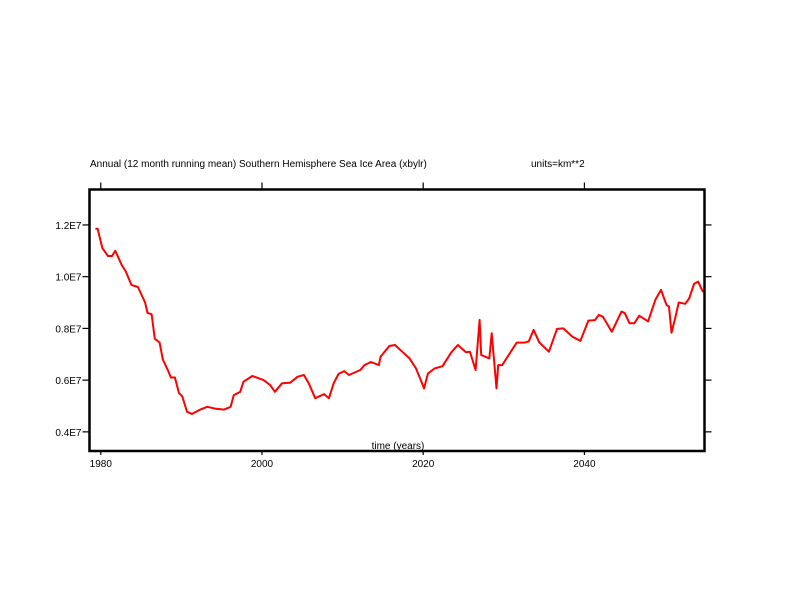 The height and width of the screenshot is (612, 792). What do you see at coordinates (558, 164) in the screenshot?
I see `units-label: units=km**2` at bounding box center [558, 164].